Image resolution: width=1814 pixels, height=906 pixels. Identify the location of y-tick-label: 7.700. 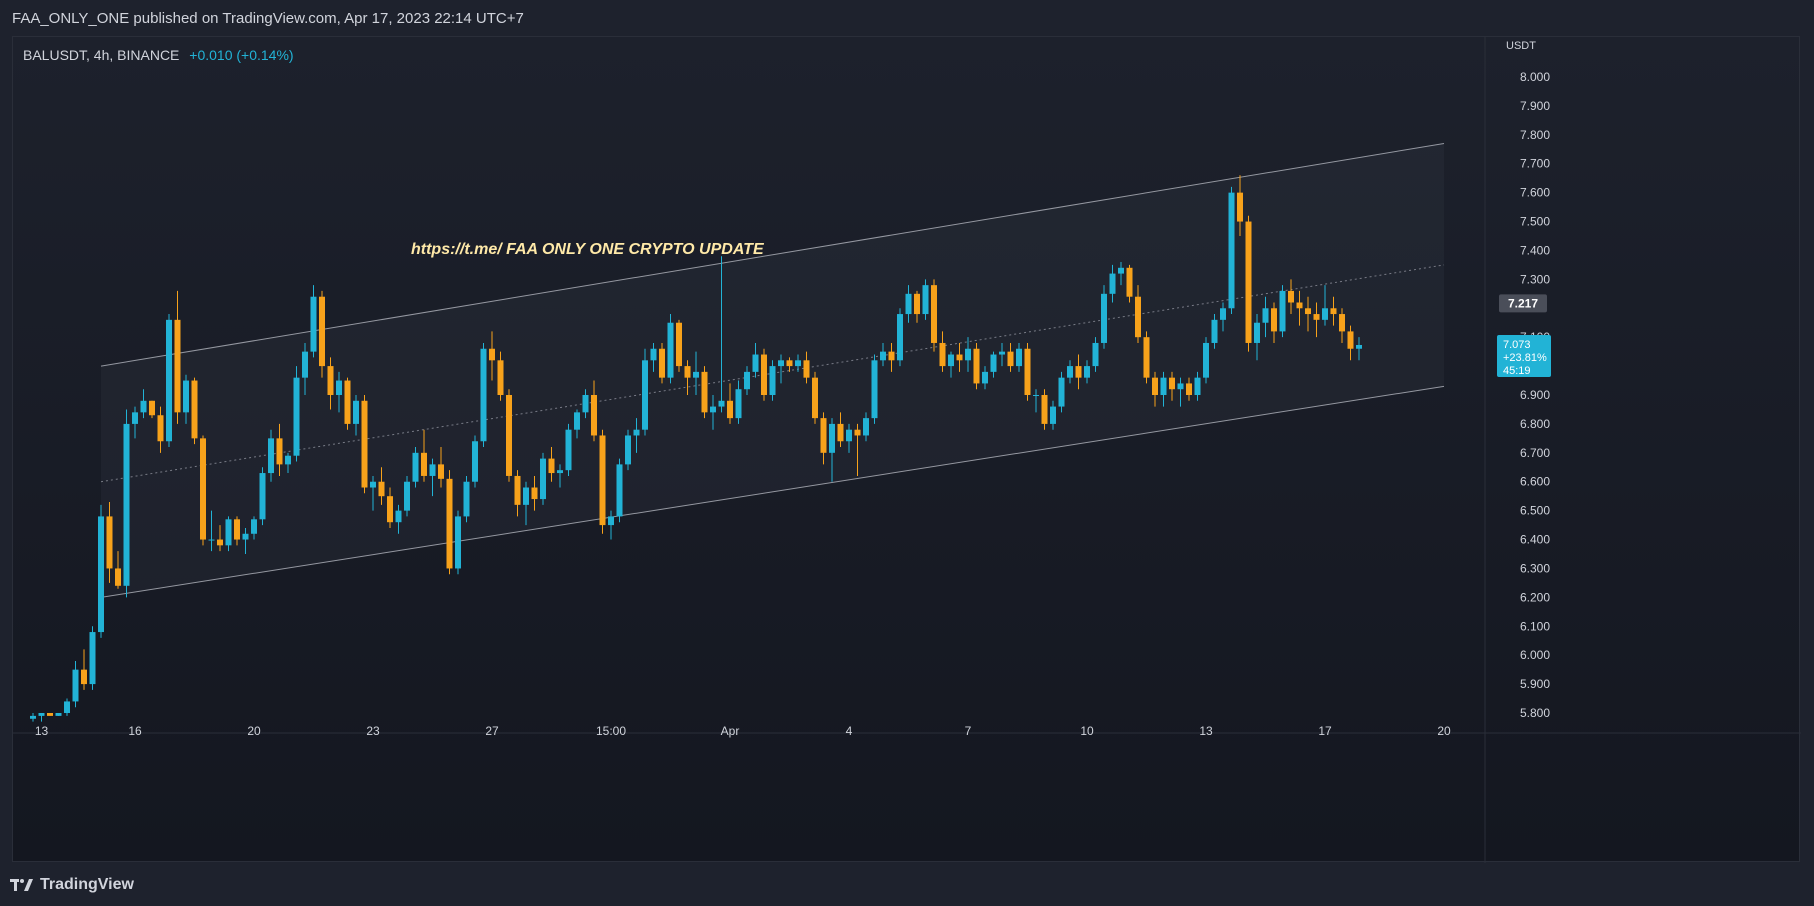
(1535, 164).